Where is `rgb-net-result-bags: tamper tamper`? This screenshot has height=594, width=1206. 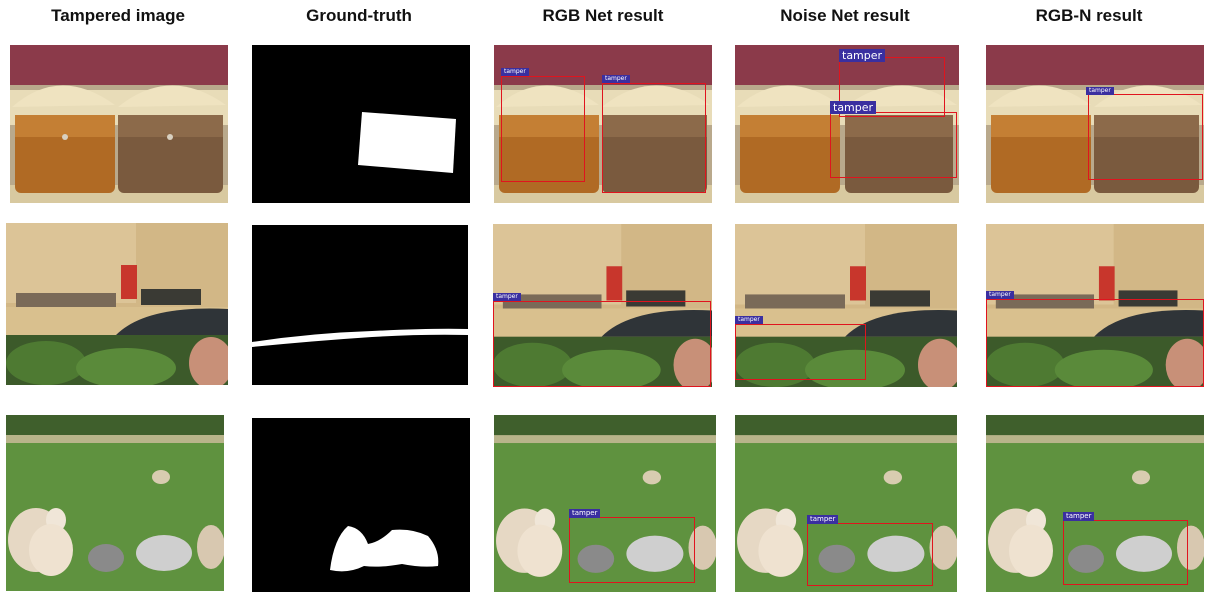
rgb-net-result-bags: tamper tamper is located at coordinates (603, 124).